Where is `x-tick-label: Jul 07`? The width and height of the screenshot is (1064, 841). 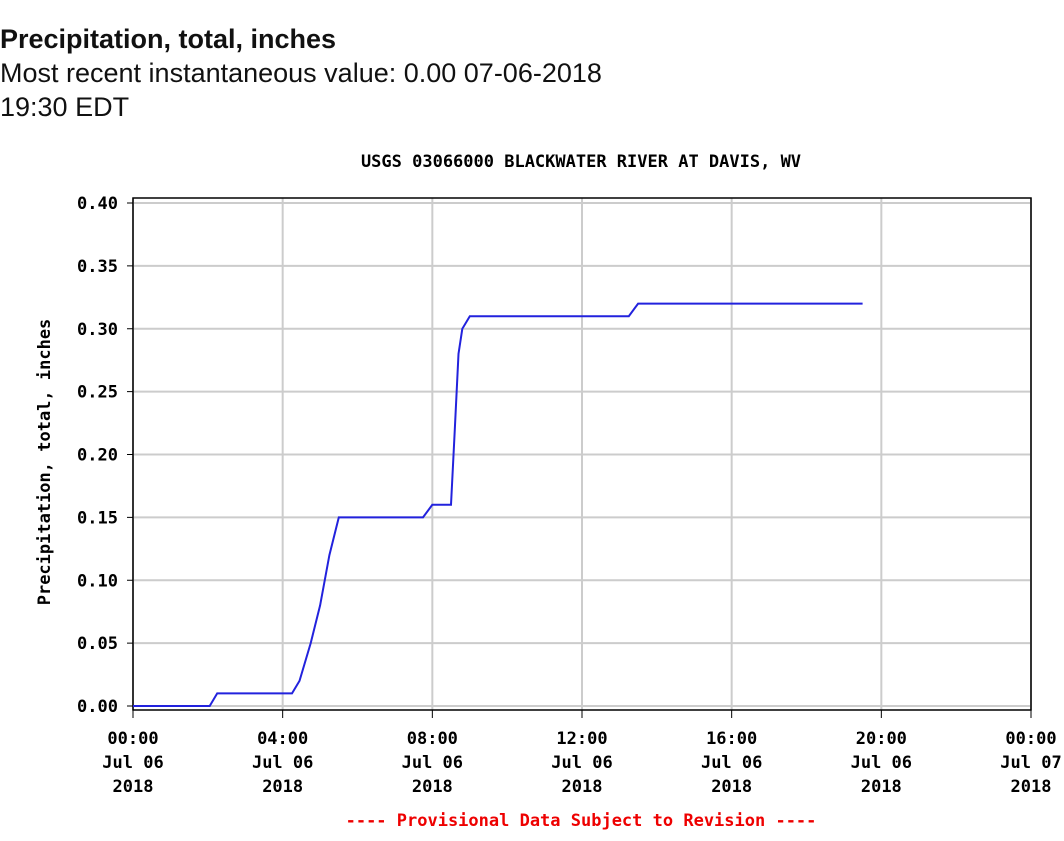 x-tick-label: Jul 07 is located at coordinates (1030, 763).